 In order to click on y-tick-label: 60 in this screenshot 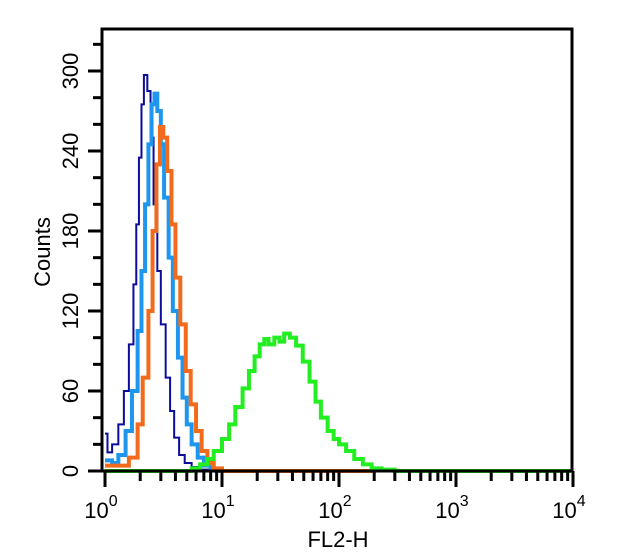, I will do `click(70, 391)`.